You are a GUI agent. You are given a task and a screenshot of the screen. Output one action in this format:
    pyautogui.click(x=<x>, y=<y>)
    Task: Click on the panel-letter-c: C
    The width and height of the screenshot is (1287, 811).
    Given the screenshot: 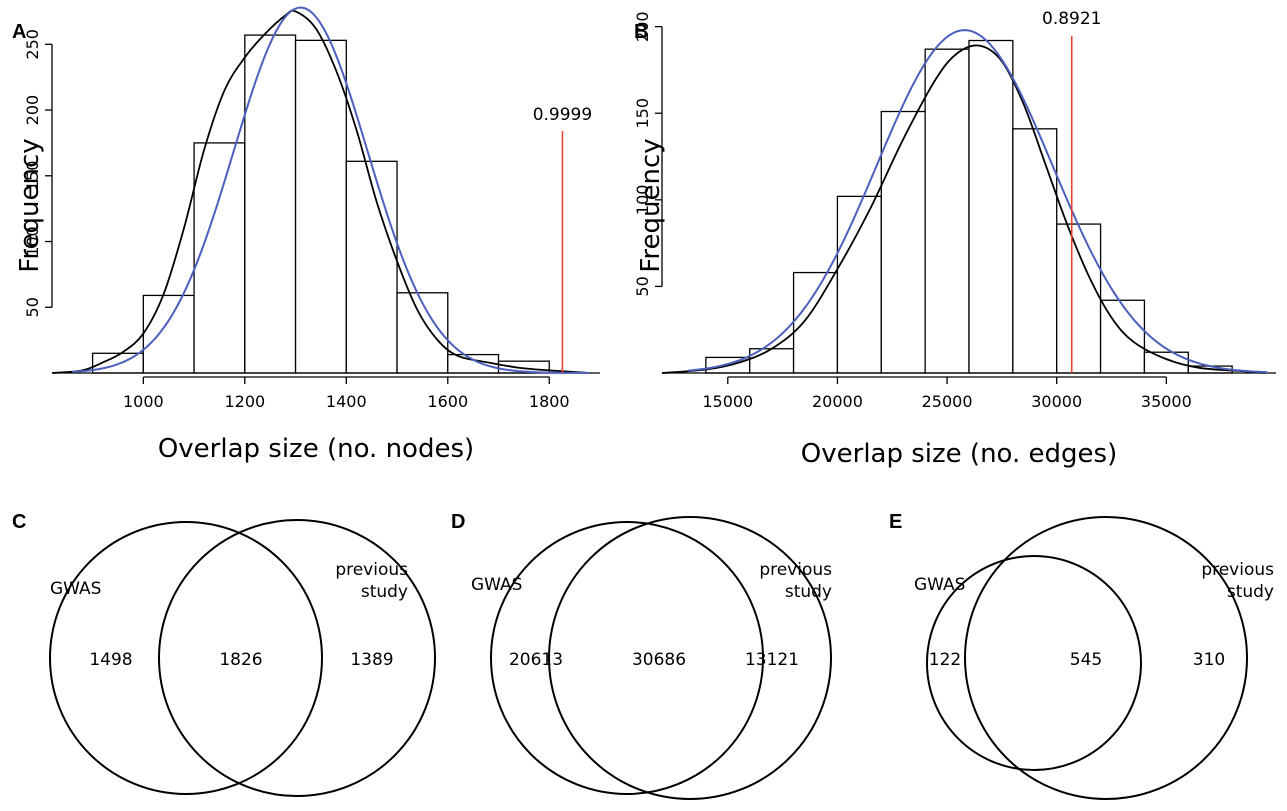 What is the action you would take?
    pyautogui.click(x=19, y=522)
    